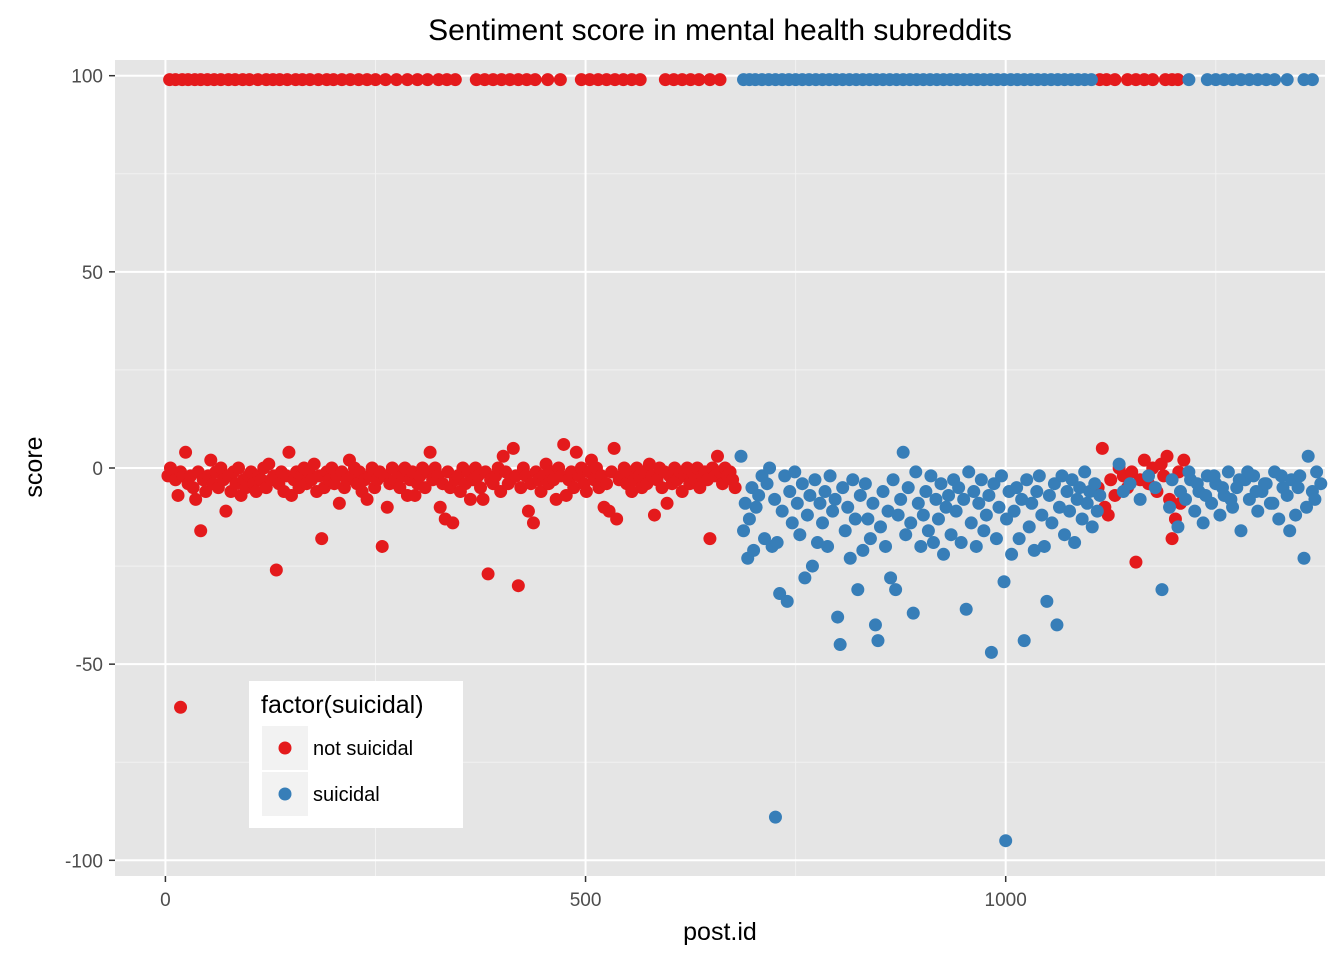 Image resolution: width=1344 pixels, height=960 pixels. What do you see at coordinates (1006, 900) in the screenshot?
I see `x-tick-label: 1000` at bounding box center [1006, 900].